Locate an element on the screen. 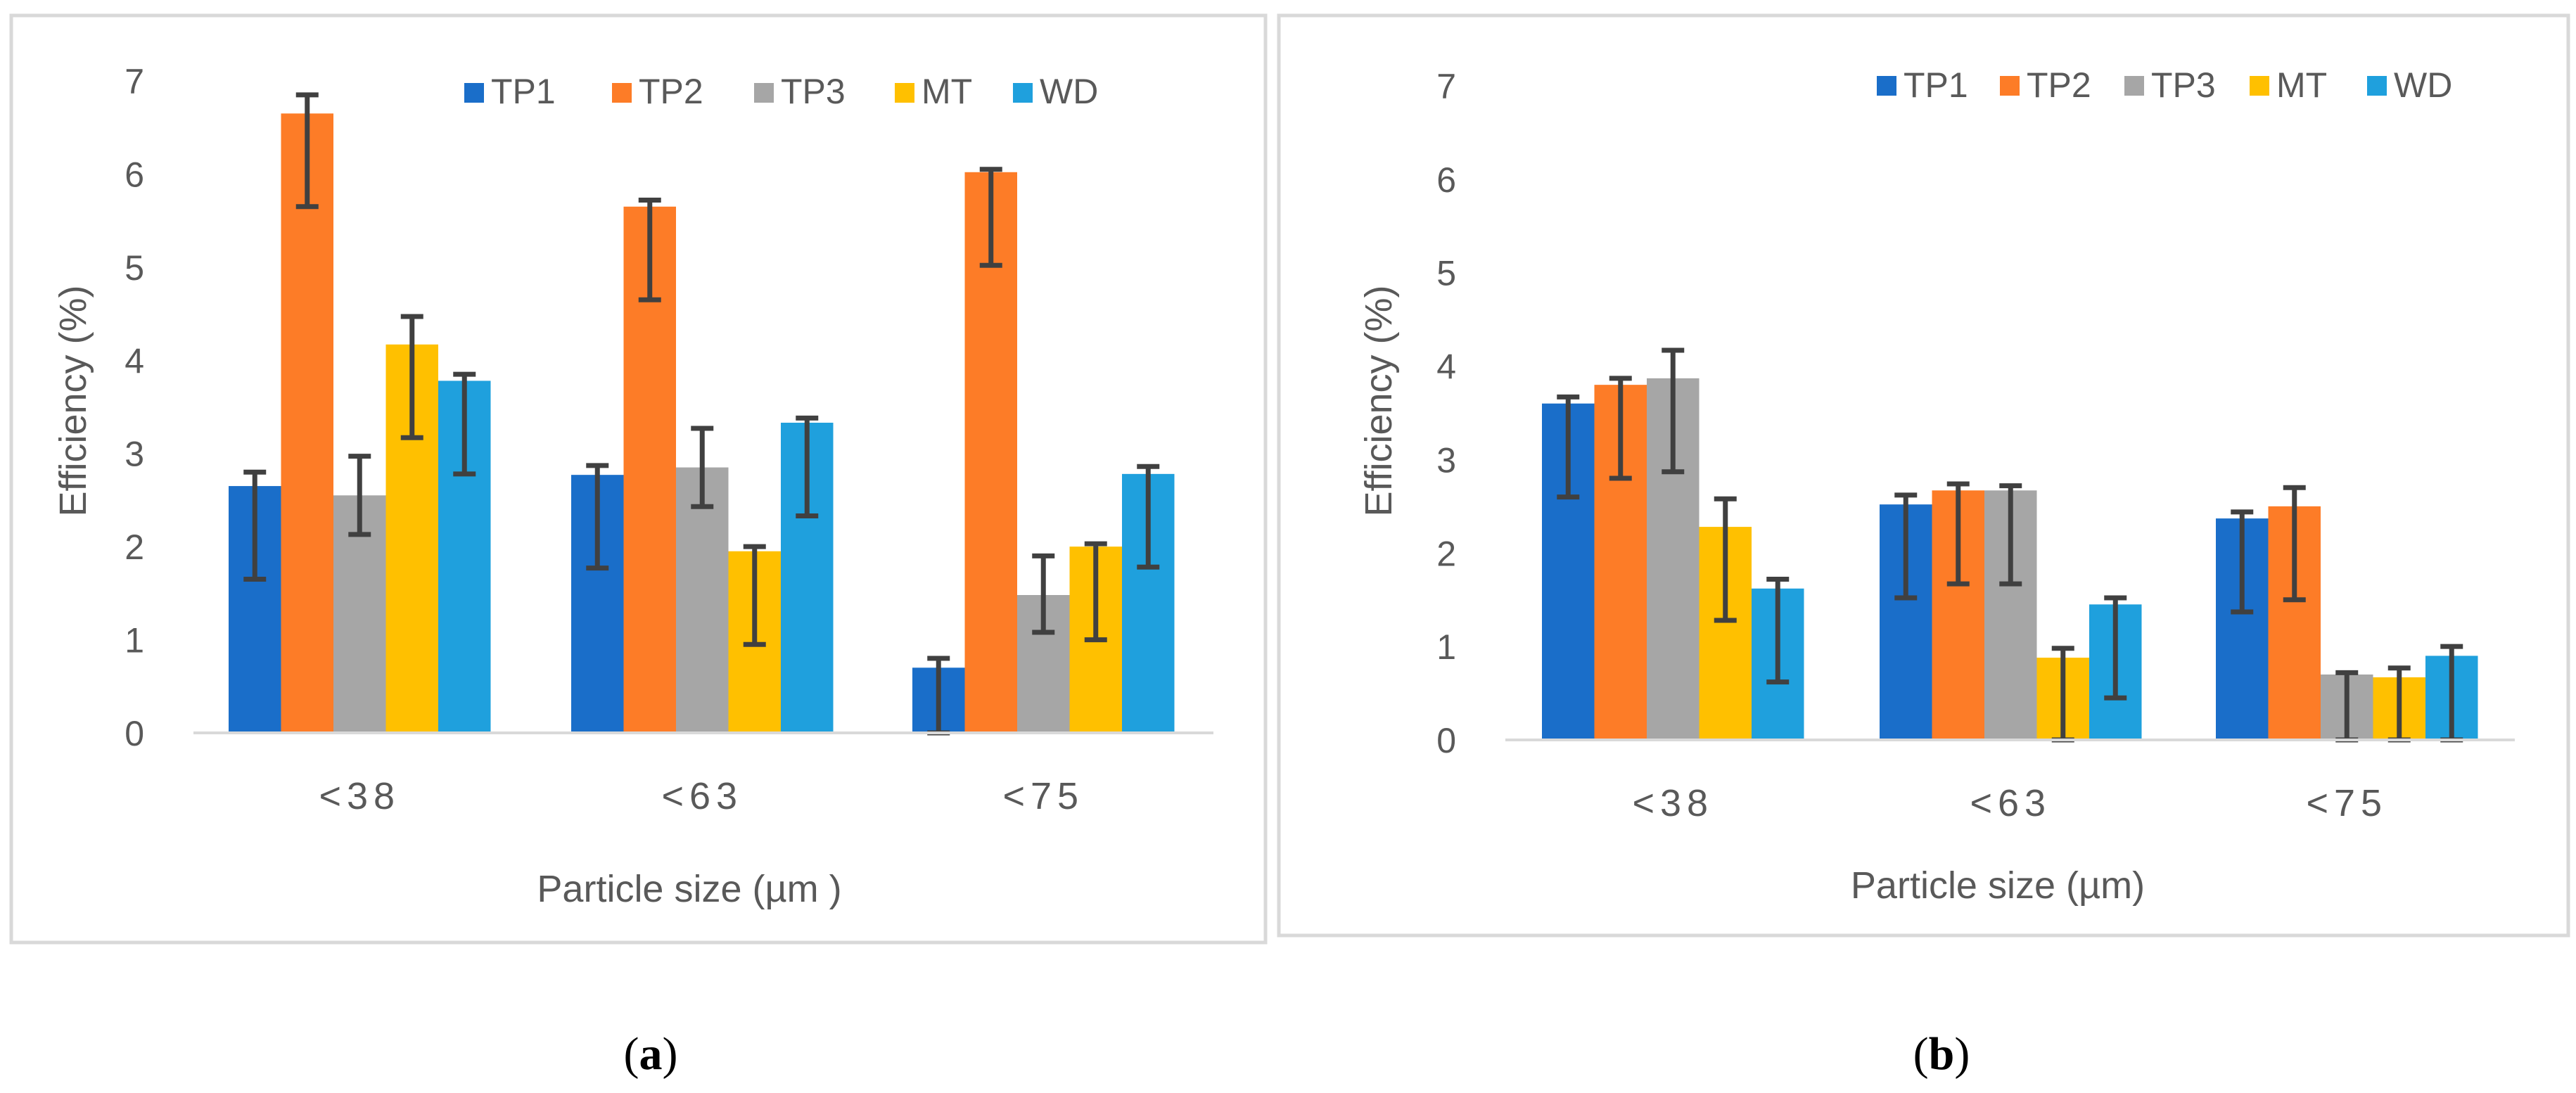  chart-b-categories: <38 <63 <75 is located at coordinates (2009, 803).